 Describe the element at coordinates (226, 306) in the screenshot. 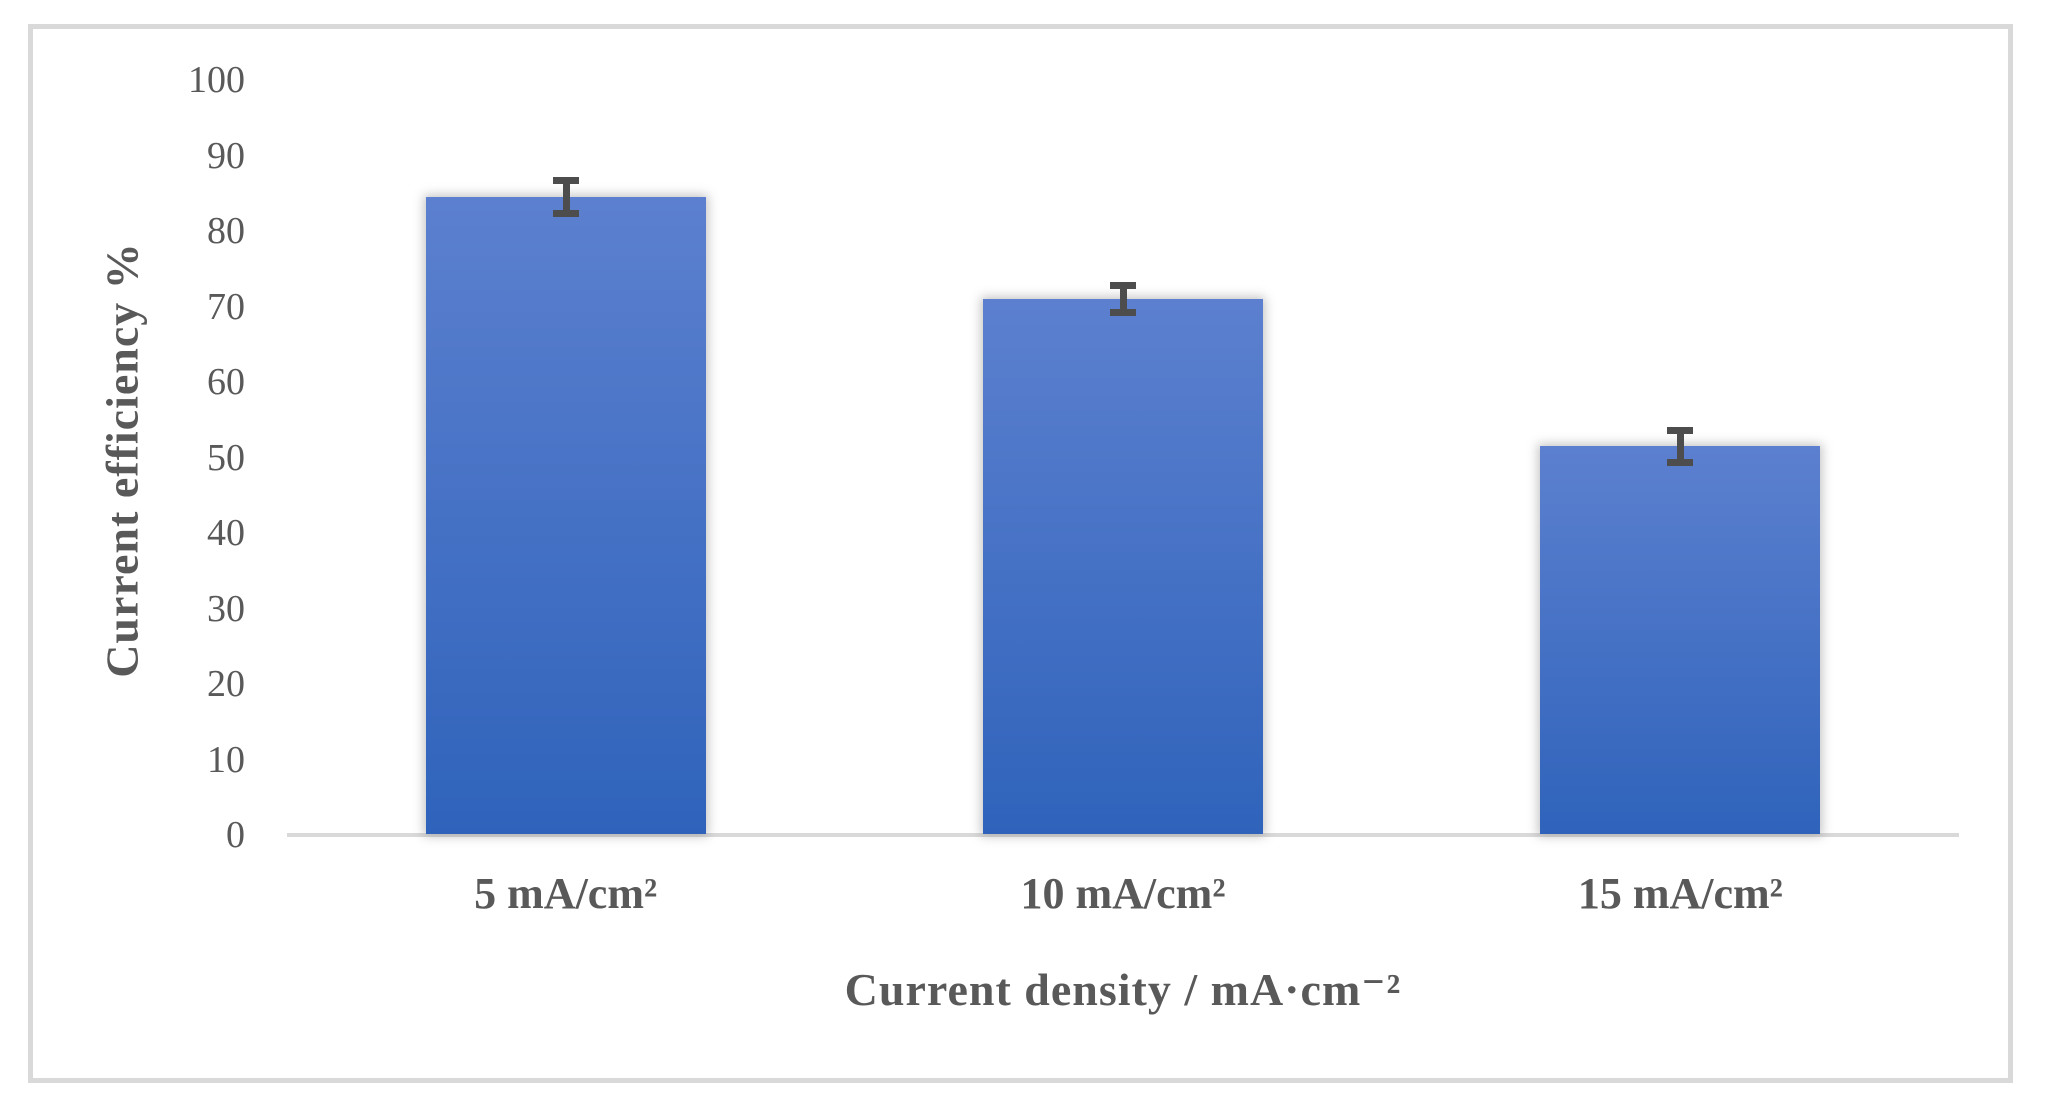

I see `y-tick-label: 70` at that location.